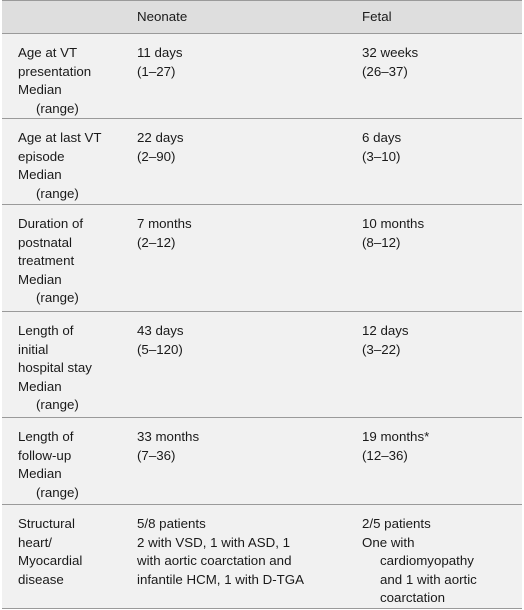 This screenshot has height=610, width=524. What do you see at coordinates (164, 223) in the screenshot?
I see `neonate-value-line: 7 months` at bounding box center [164, 223].